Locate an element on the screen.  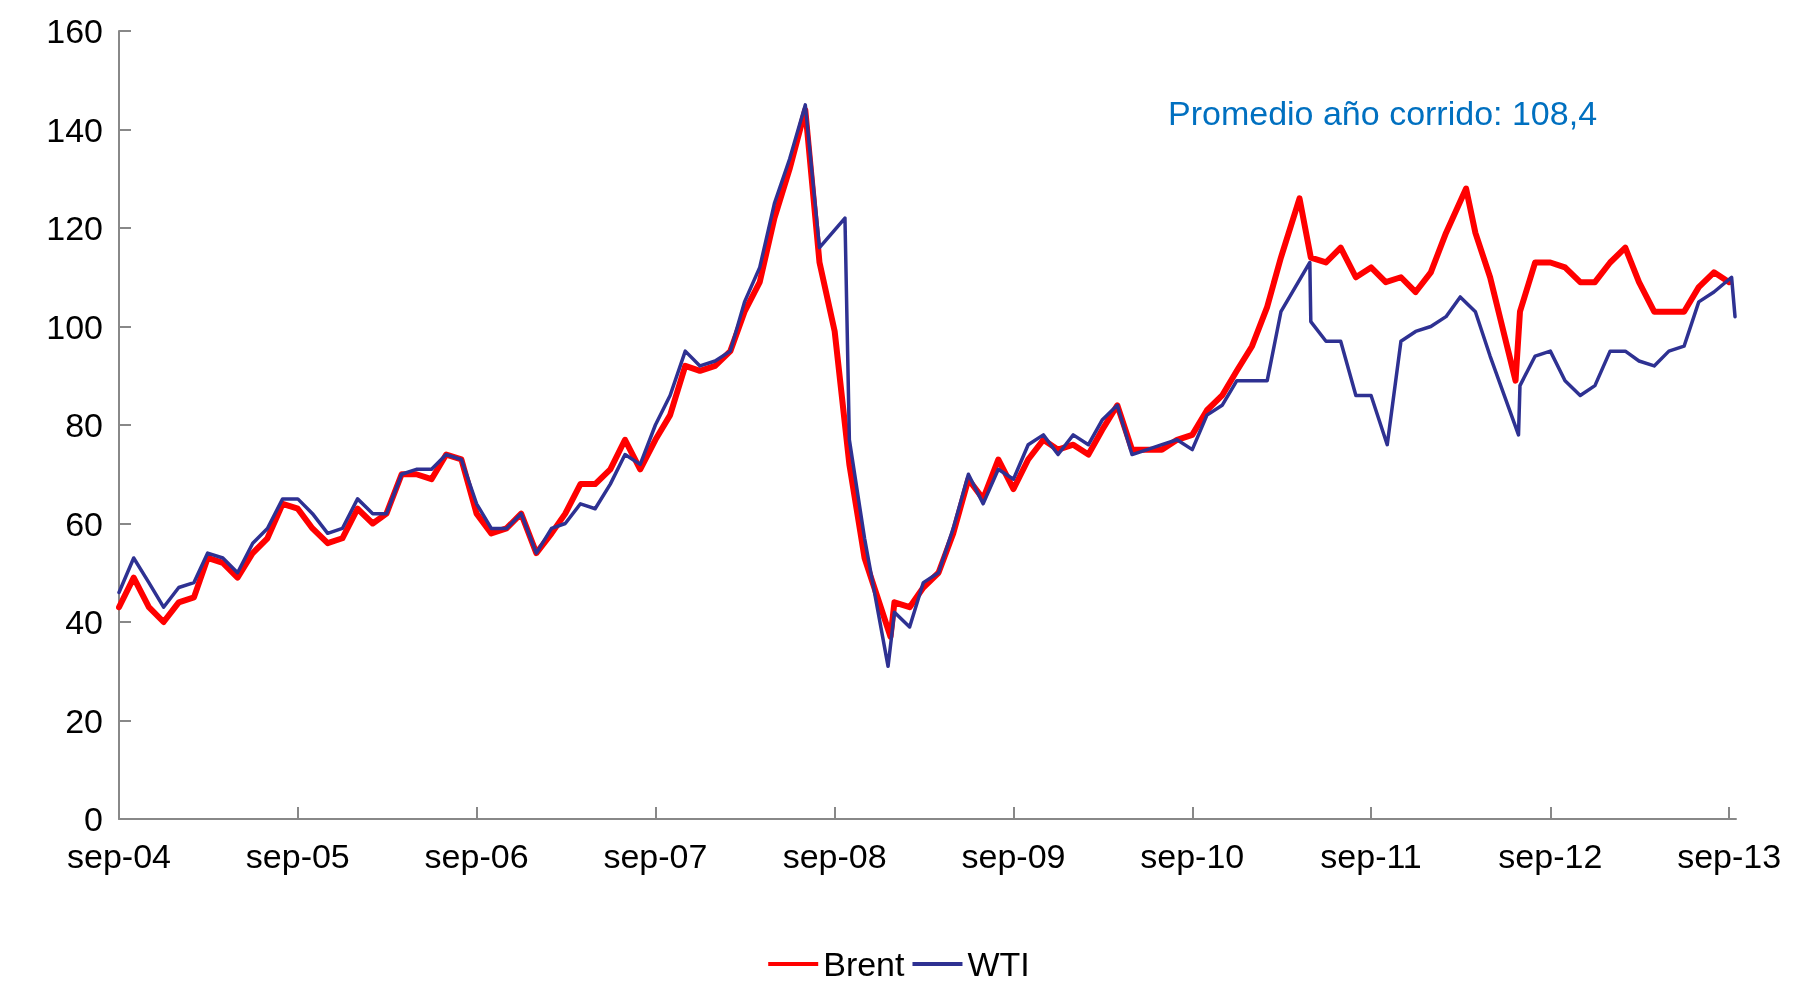
x-tick-label: sep-04 is located at coordinates (119, 856).